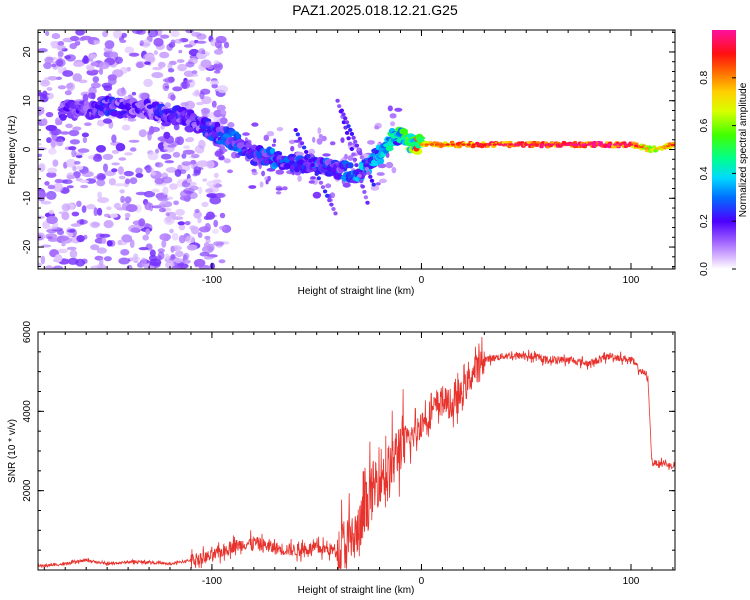 Image resolution: width=750 pixels, height=600 pixels. I want to click on snr-y-tick-label: 4000, so click(27, 411).